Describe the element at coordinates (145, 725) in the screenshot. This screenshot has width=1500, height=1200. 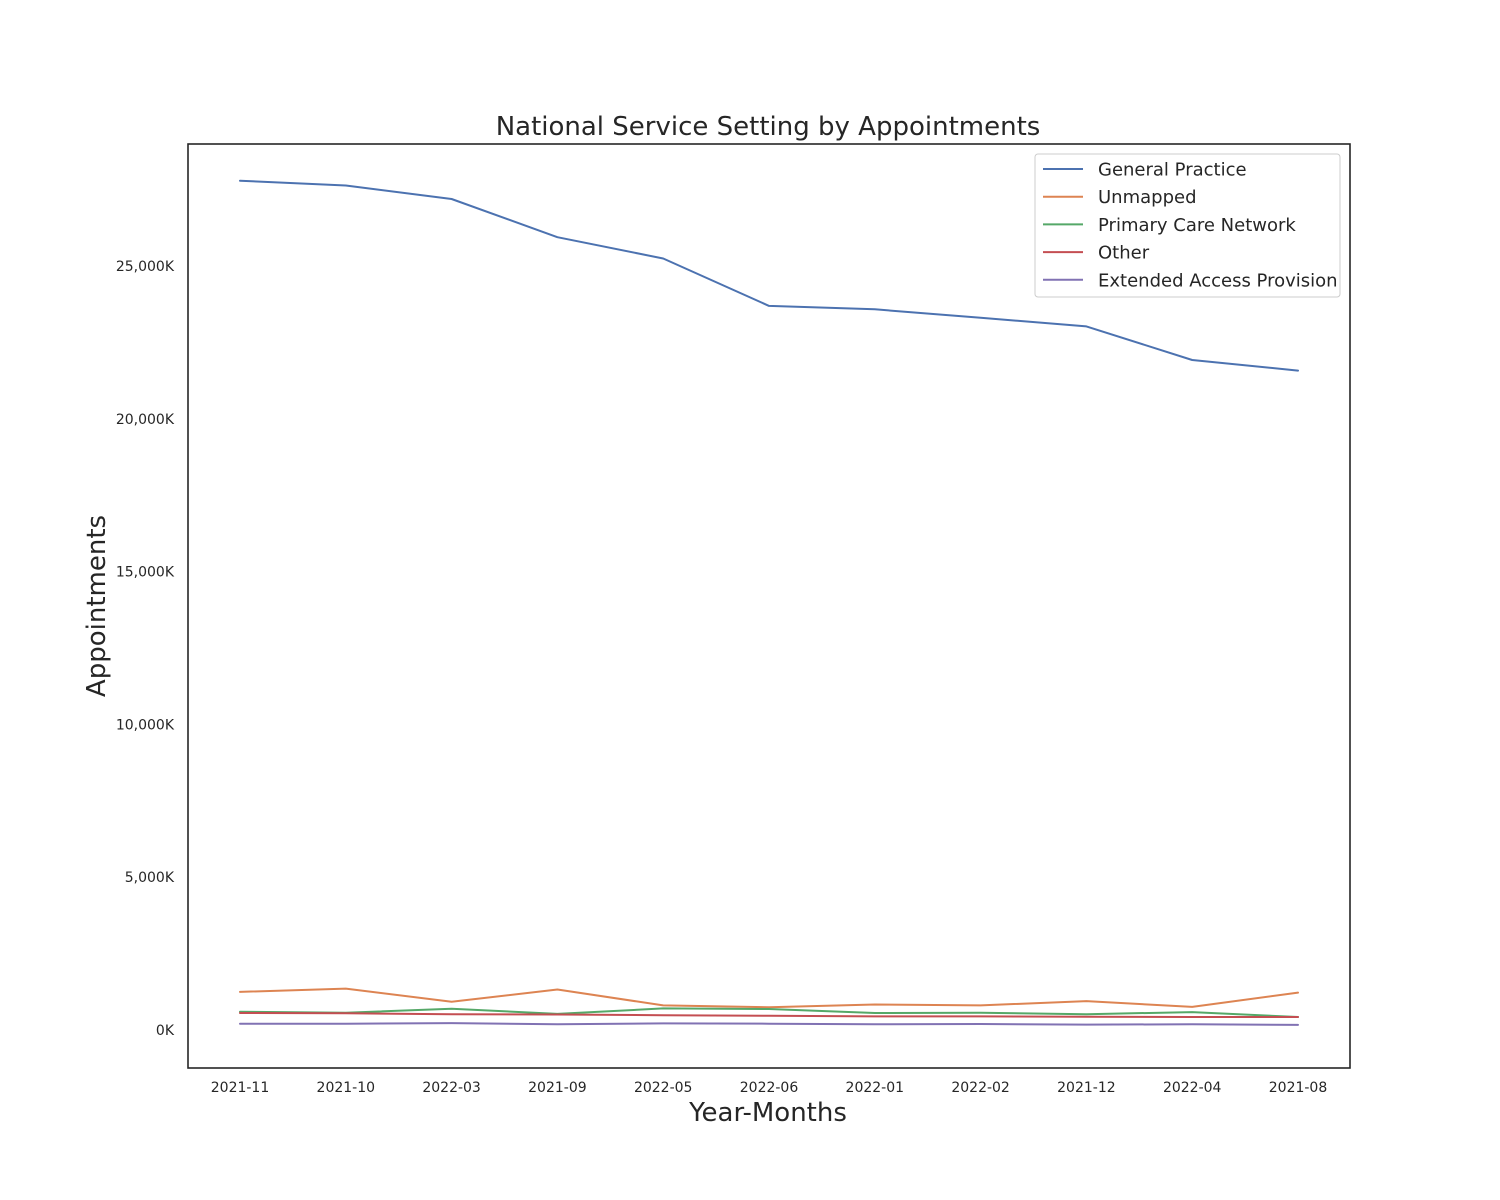
I see `y-tick-label: 10,000K` at that location.